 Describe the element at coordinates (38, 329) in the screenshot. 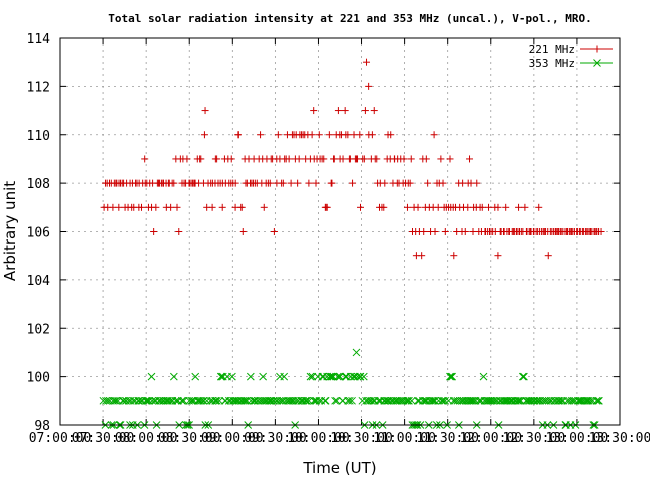

I see `y-tick-label: 102` at that location.